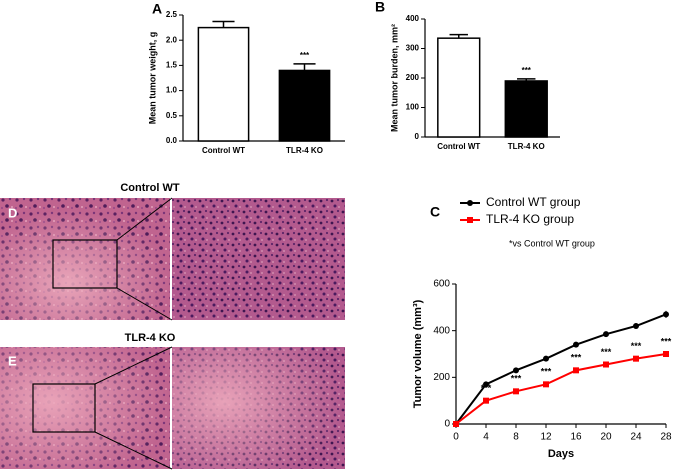 The height and width of the screenshot is (473, 675). I want to click on histology-e: TLR-4 KO E, so click(172, 401).